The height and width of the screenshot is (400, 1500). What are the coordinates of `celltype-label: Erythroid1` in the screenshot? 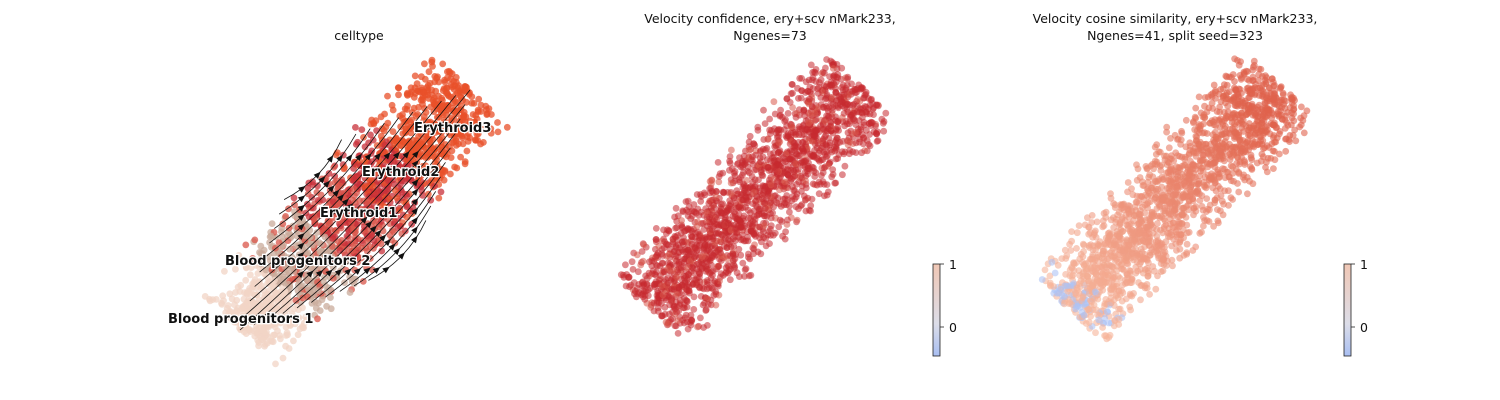 It's located at (358, 213).